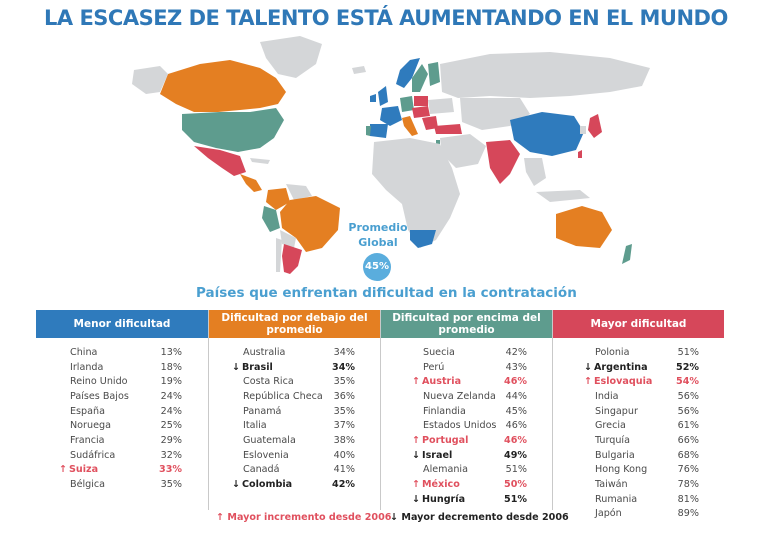  What do you see at coordinates (606, 455) in the screenshot?
I see `country-name: Bulgaria` at bounding box center [606, 455].